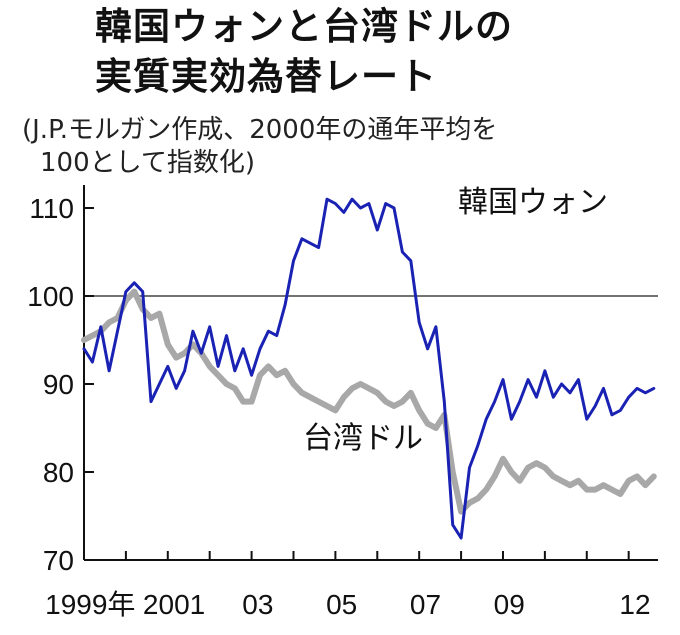 The width and height of the screenshot is (680, 635). I want to click on y-tick-label: 100, so click(50, 296).